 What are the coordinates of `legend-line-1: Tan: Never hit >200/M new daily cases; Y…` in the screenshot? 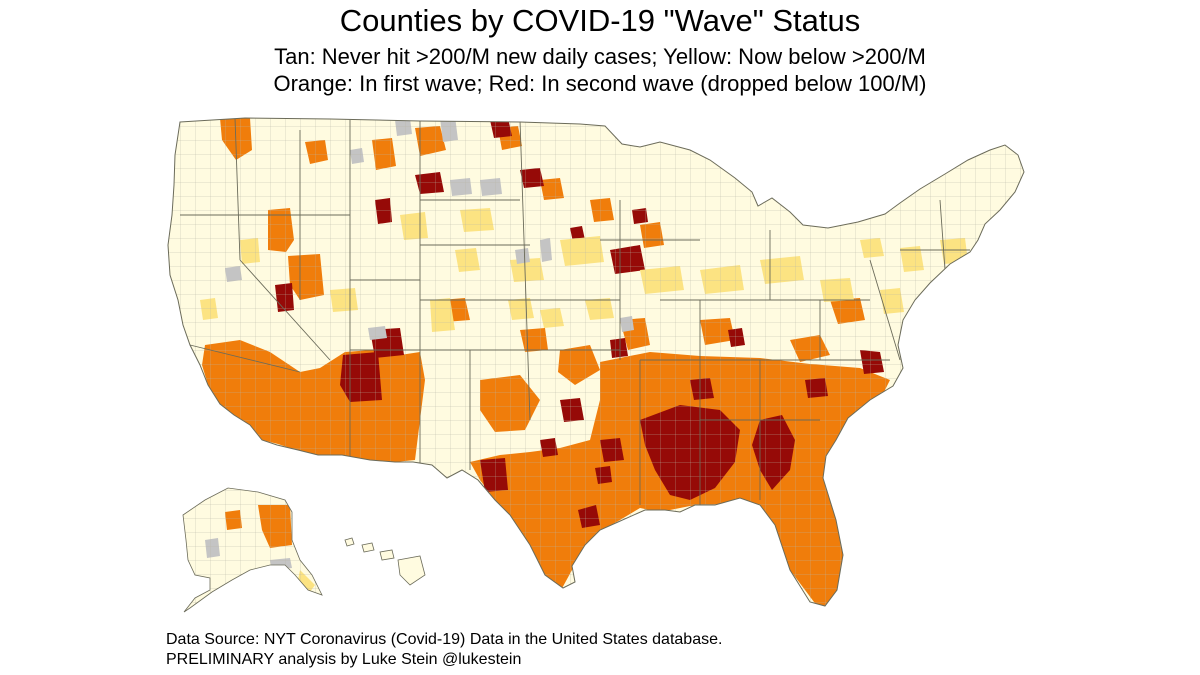 It's located at (600, 56).